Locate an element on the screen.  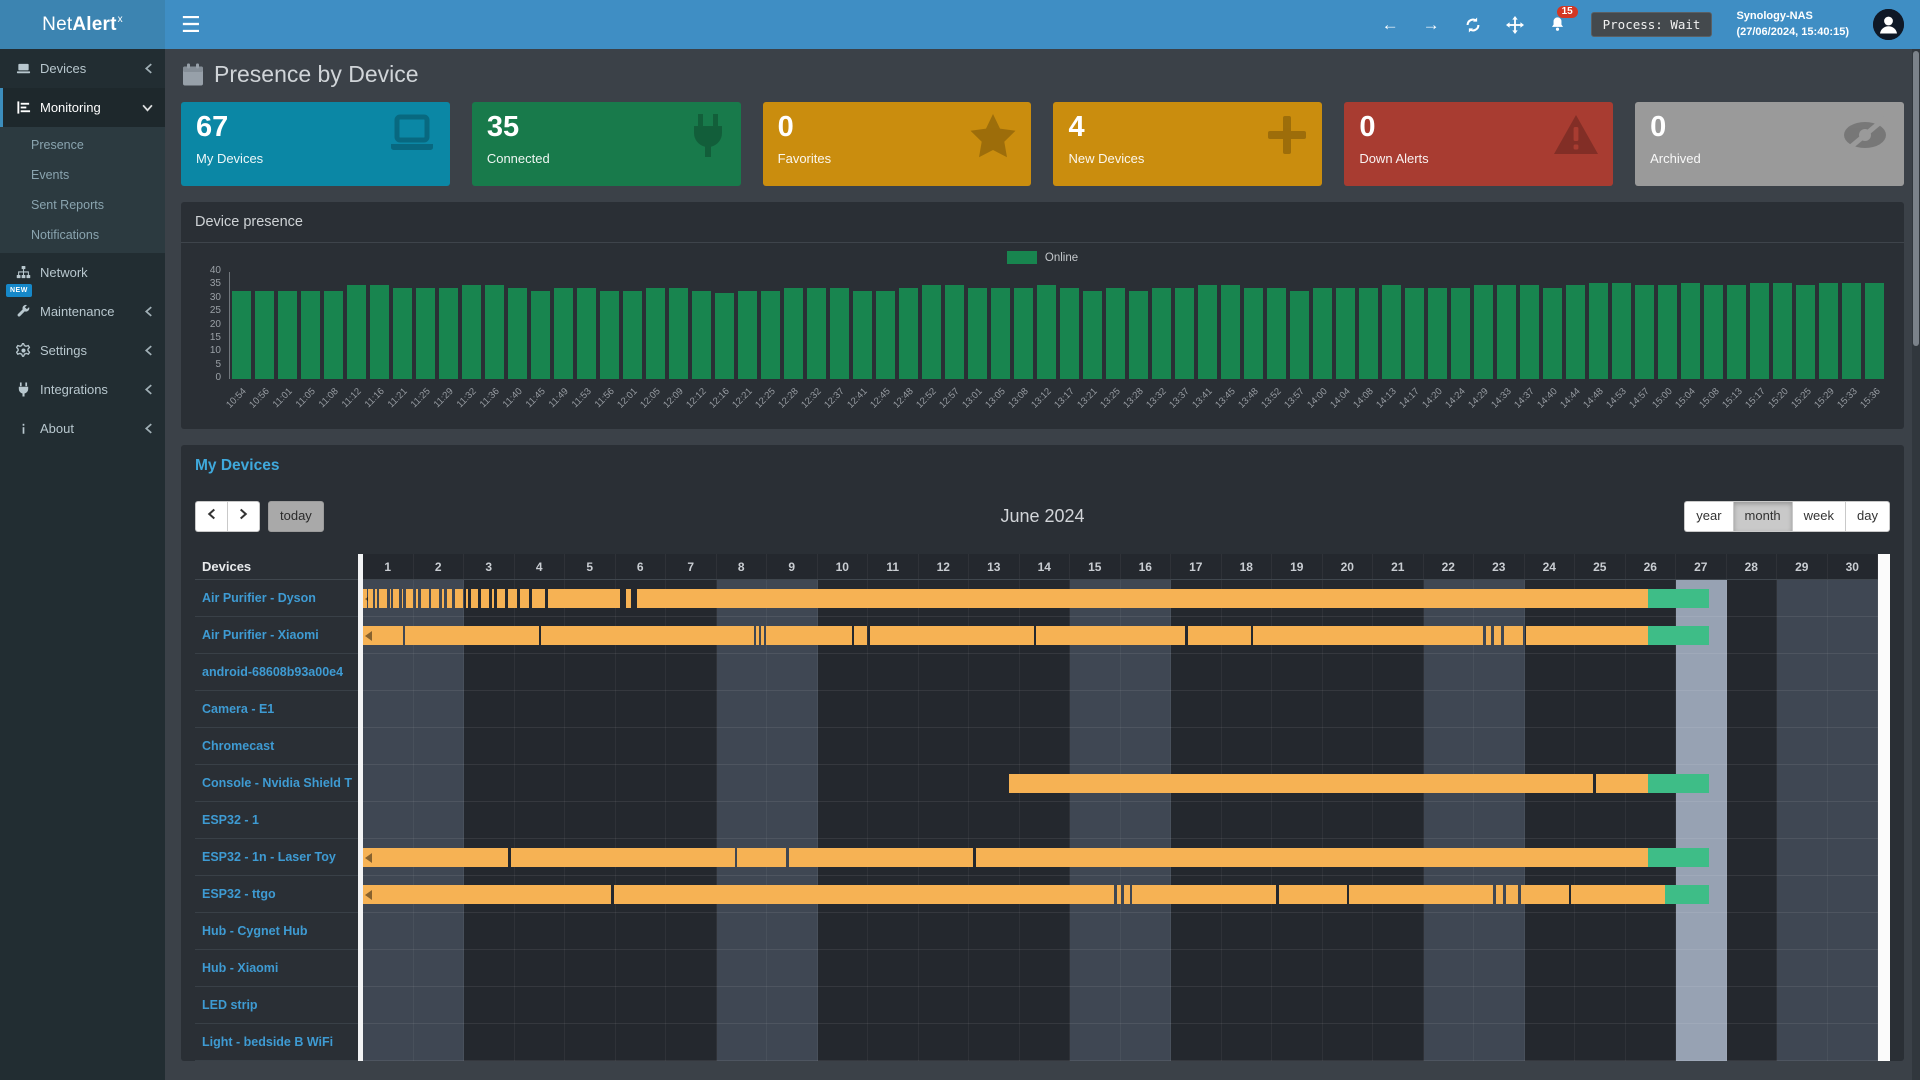
infobox-favorites: 0 Favorites is located at coordinates (897, 144).